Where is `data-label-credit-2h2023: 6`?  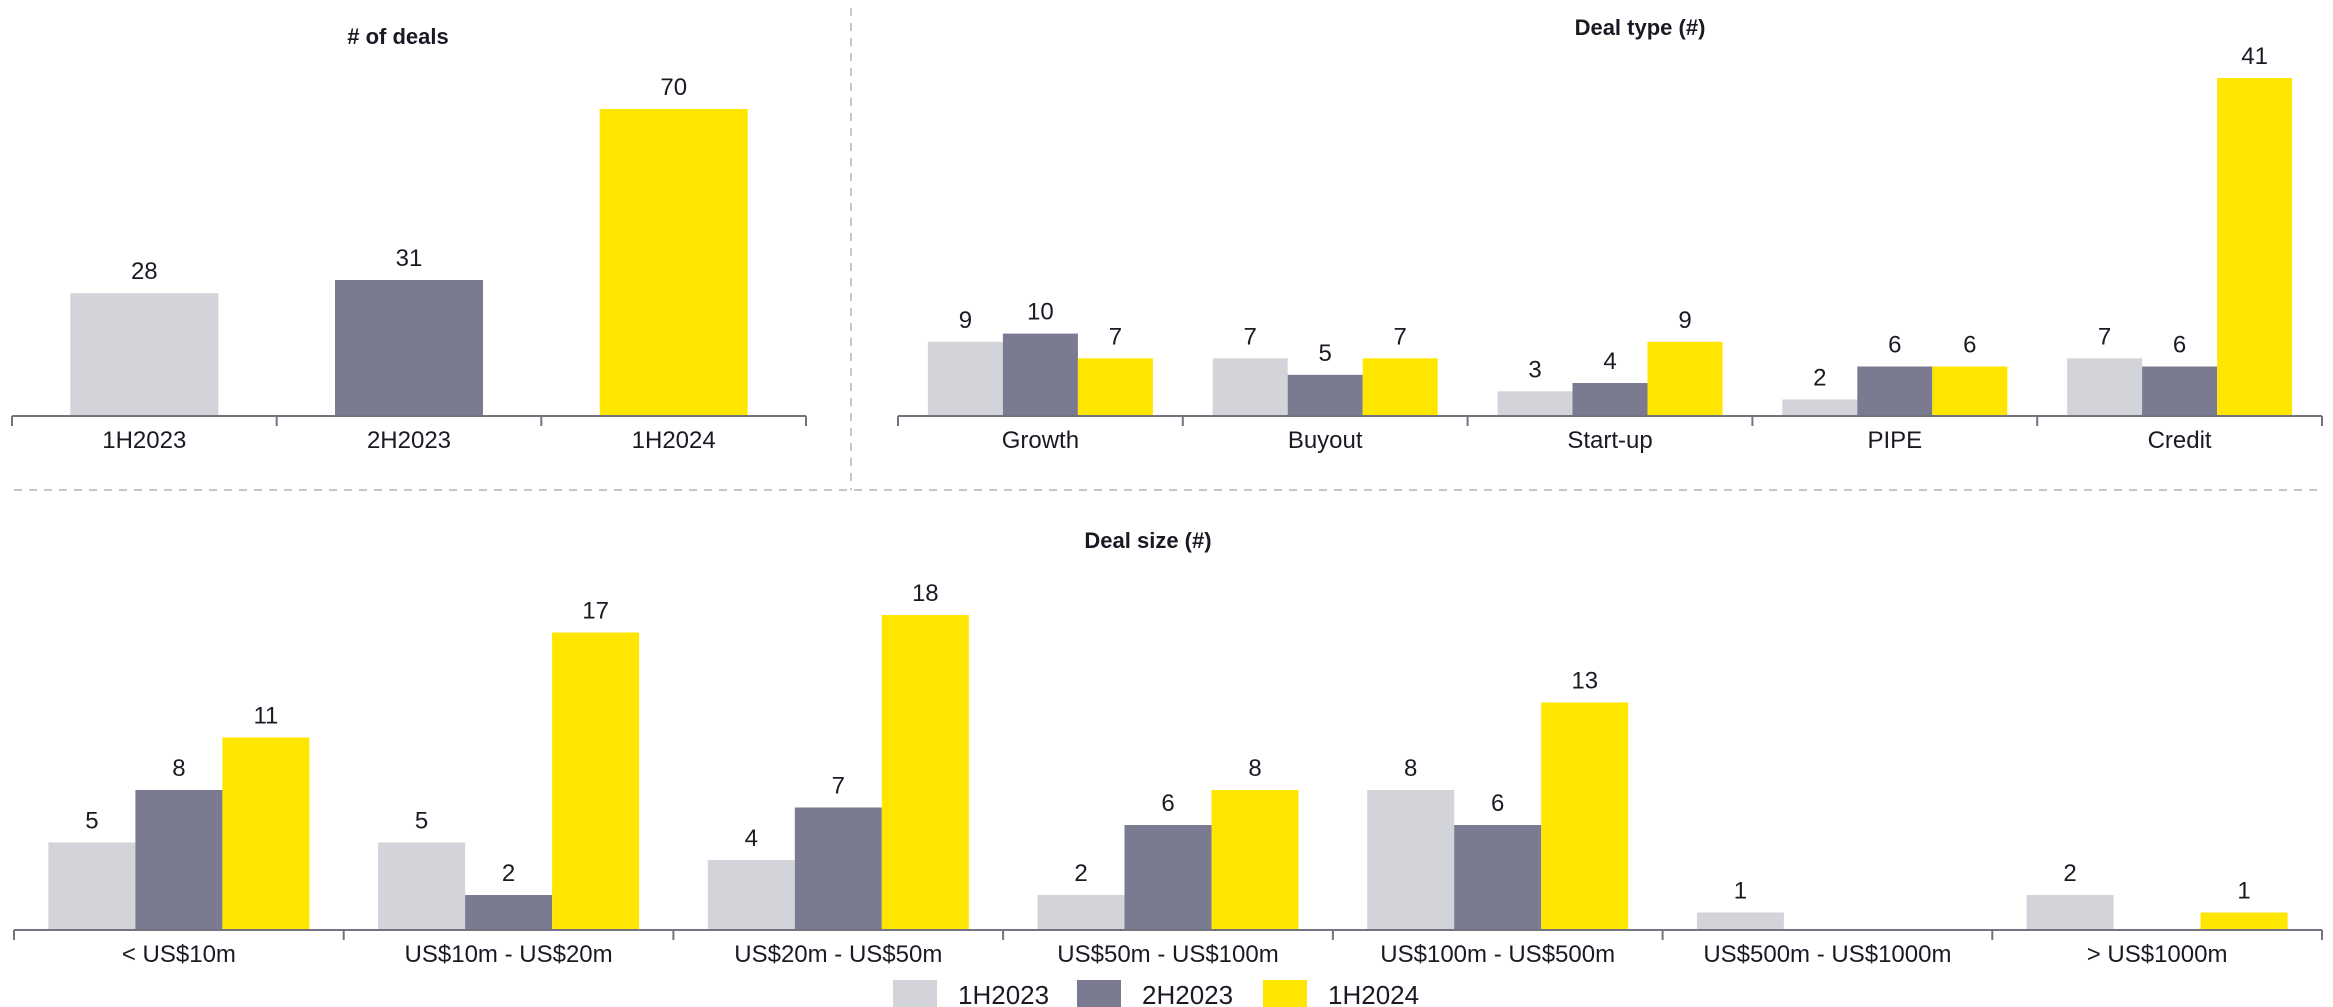
data-label-credit-2h2023: 6 is located at coordinates (2179, 345).